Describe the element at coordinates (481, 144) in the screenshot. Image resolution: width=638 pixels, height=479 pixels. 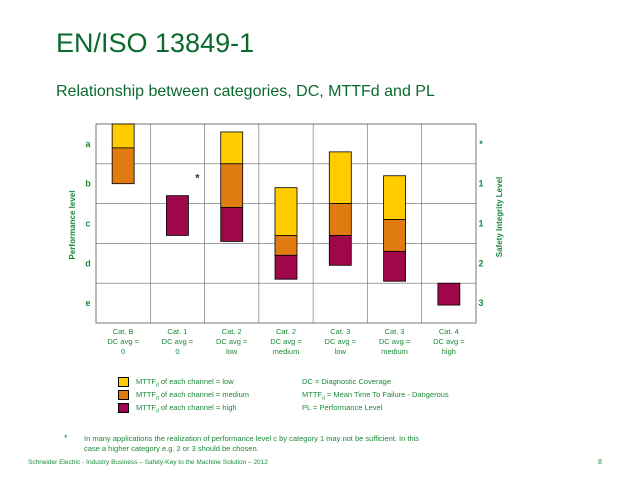
I see `sil-level-label: *` at that location.